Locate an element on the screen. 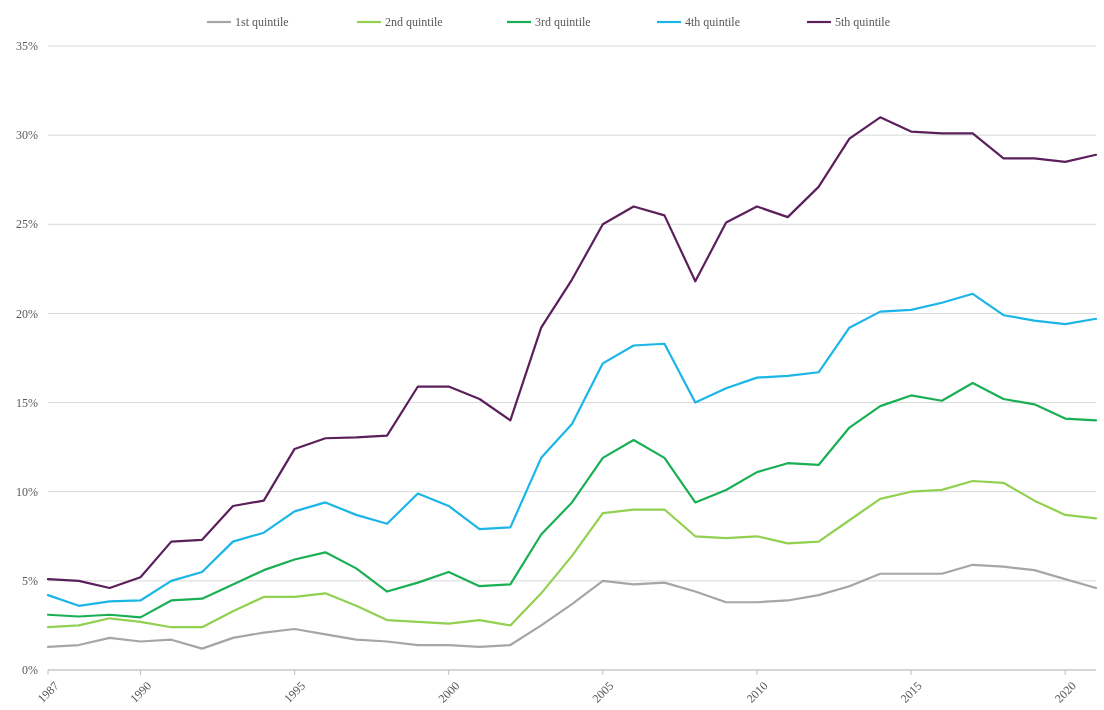  legend-label: 5th quintile is located at coordinates (862, 22).